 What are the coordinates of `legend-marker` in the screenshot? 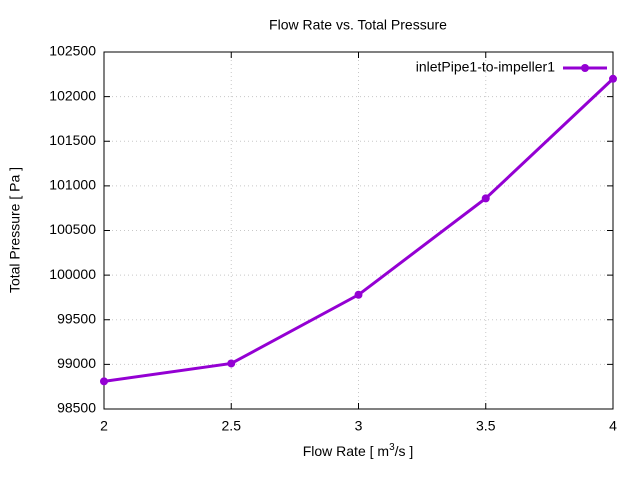 It's located at (585, 68).